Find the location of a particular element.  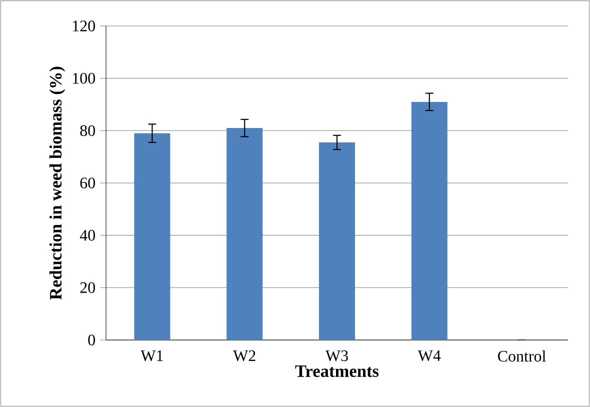

y-axis-title: Reduction in weed biomass (%) is located at coordinates (57, 183).